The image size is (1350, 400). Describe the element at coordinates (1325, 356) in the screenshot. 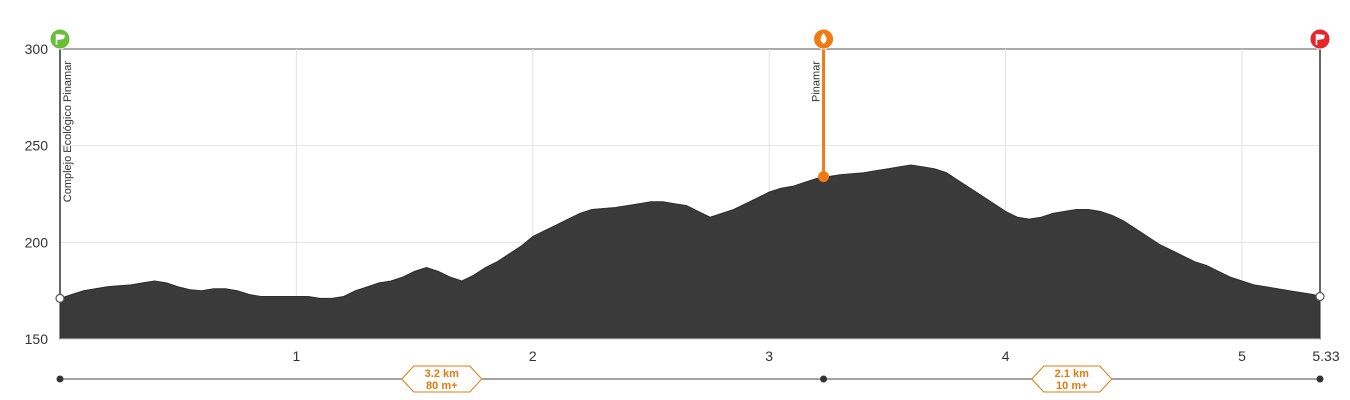

I see `x-tick-label: 5.33` at that location.